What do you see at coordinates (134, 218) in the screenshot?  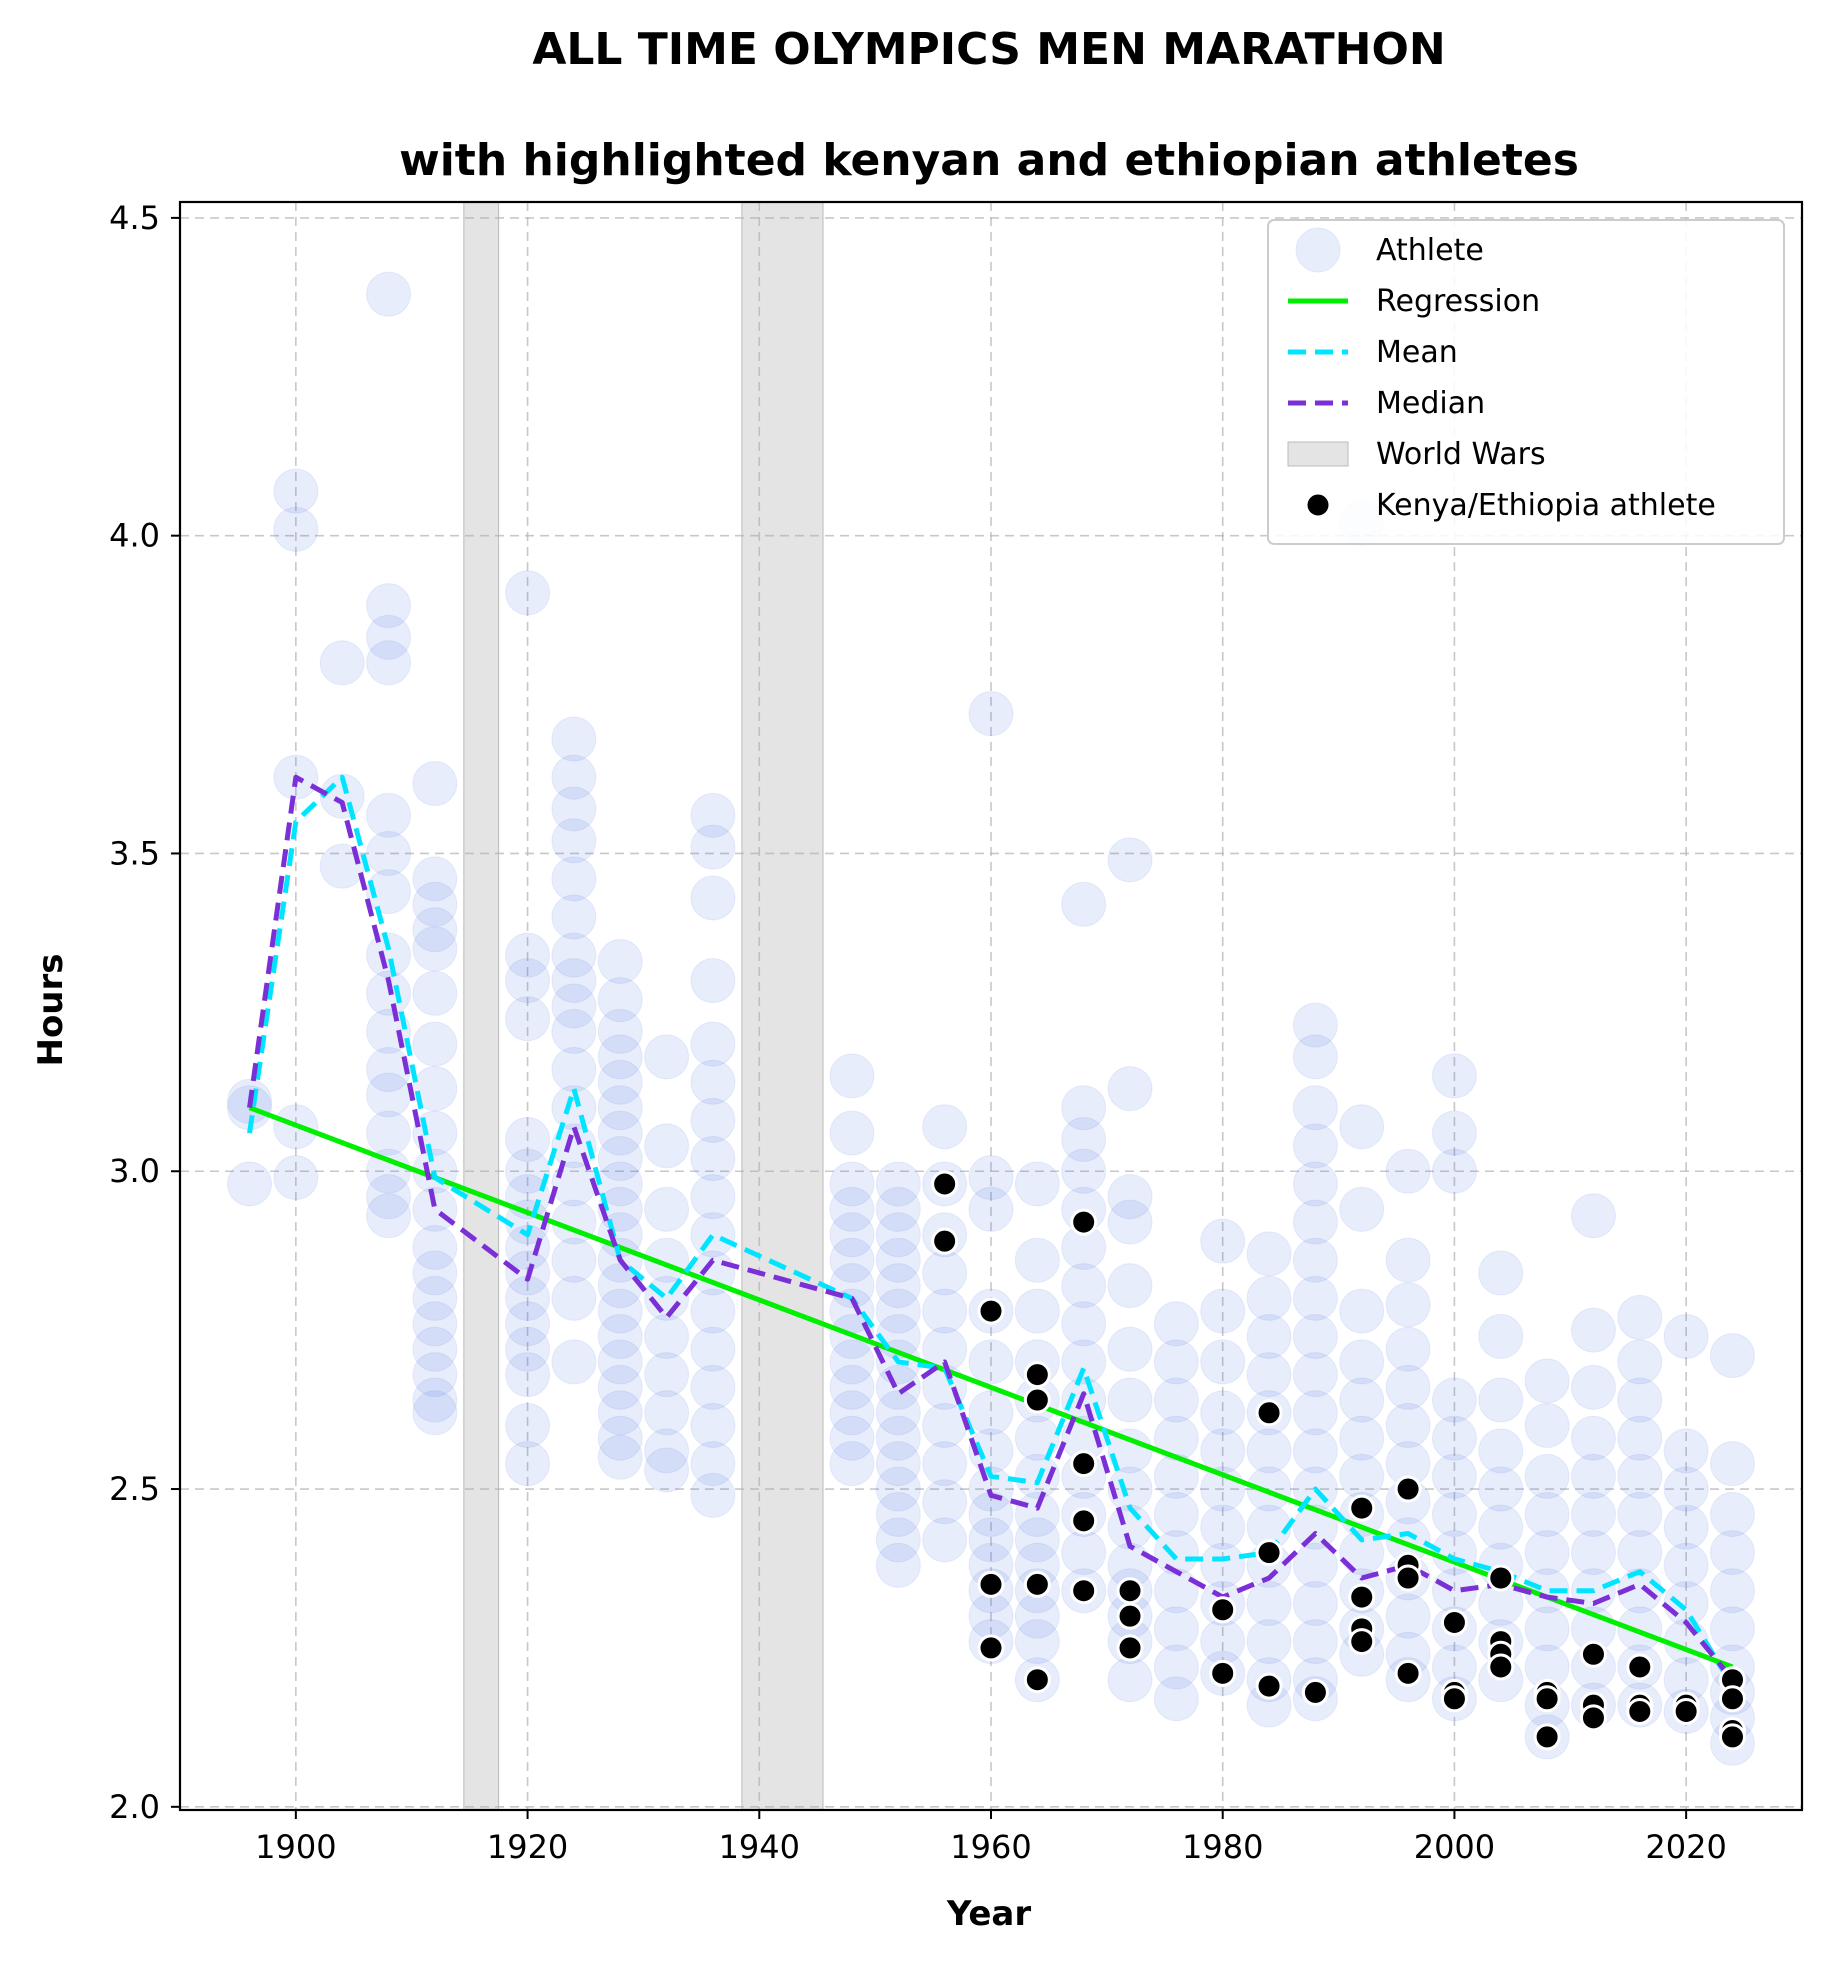 I see `y-tick-label: 4.5` at bounding box center [134, 218].